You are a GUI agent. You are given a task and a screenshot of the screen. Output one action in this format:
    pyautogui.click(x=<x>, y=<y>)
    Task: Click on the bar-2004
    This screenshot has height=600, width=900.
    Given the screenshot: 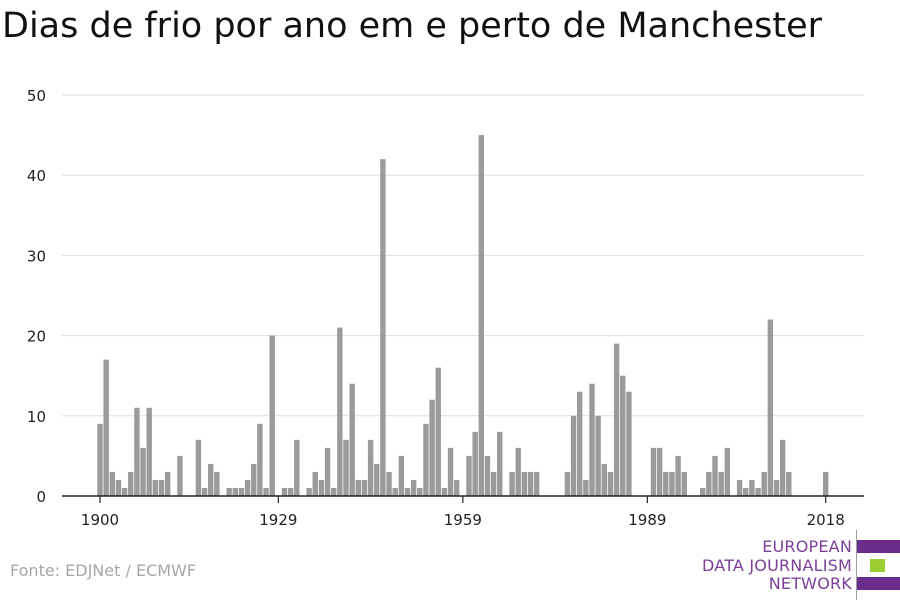 What is the action you would take?
    pyautogui.click(x=739, y=487)
    